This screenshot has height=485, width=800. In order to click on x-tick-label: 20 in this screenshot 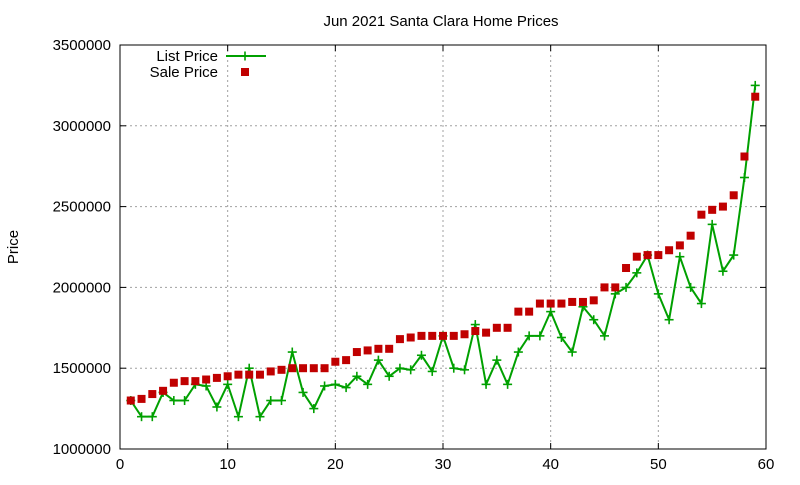, I will do `click(335, 464)`.